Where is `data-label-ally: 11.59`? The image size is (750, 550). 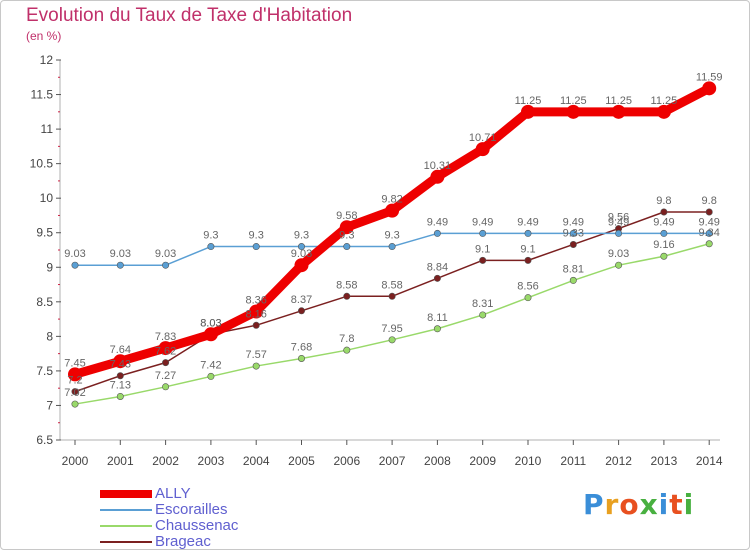 data-label-ally: 11.59 is located at coordinates (709, 77).